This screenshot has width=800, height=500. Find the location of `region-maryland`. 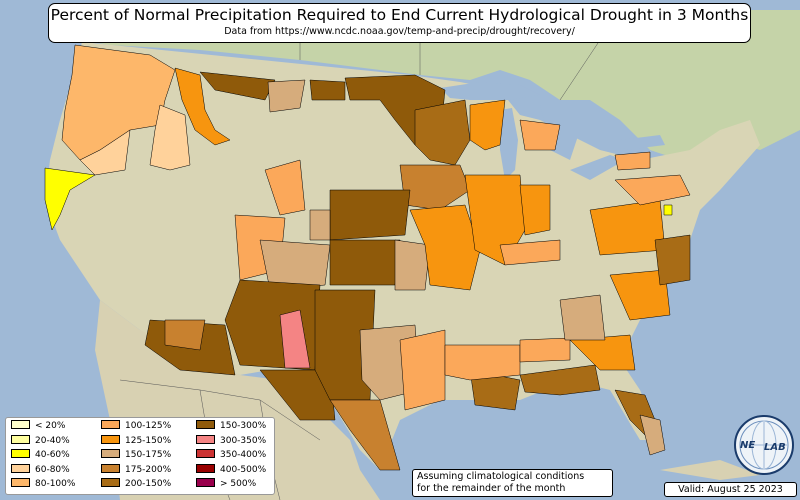

region-maryland is located at coordinates (668, 210).